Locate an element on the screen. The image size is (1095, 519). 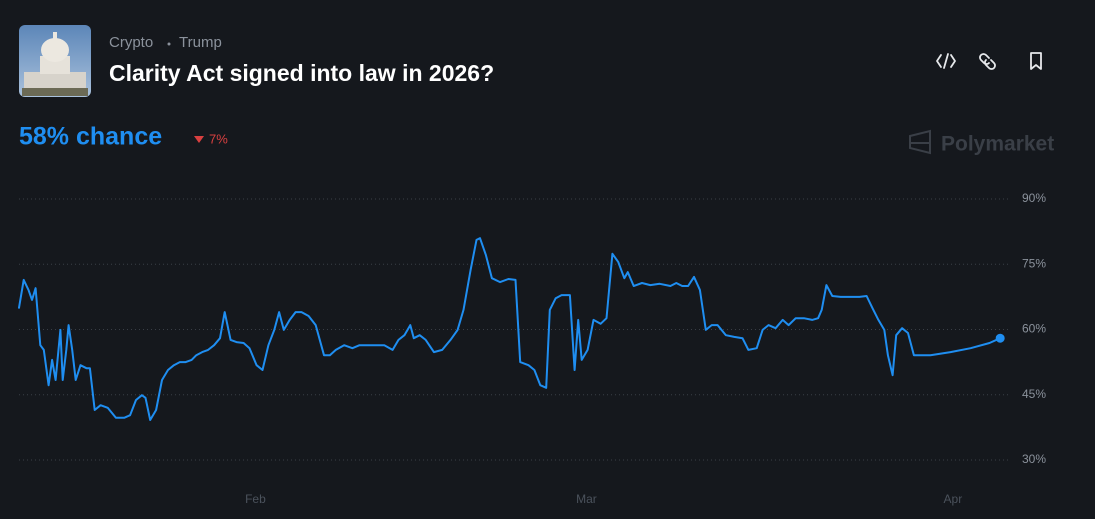
brand: Polymarket is located at coordinates (997, 144).